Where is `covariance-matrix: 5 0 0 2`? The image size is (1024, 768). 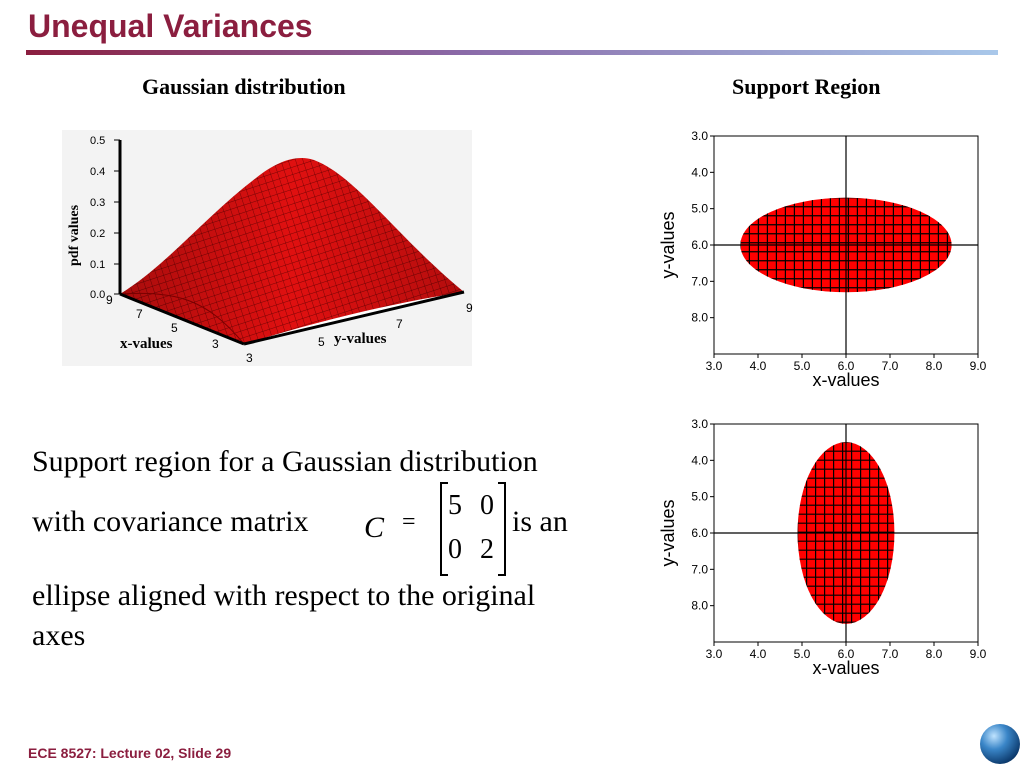 covariance-matrix: 5 0 0 2 is located at coordinates (473, 529).